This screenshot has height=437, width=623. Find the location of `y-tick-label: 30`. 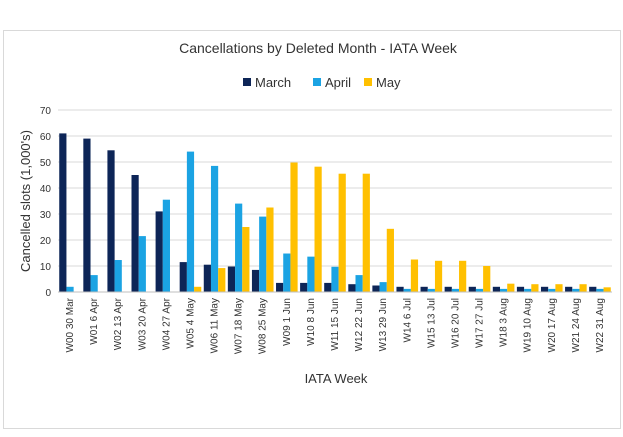

y-tick-label: 30 is located at coordinates (46, 215).